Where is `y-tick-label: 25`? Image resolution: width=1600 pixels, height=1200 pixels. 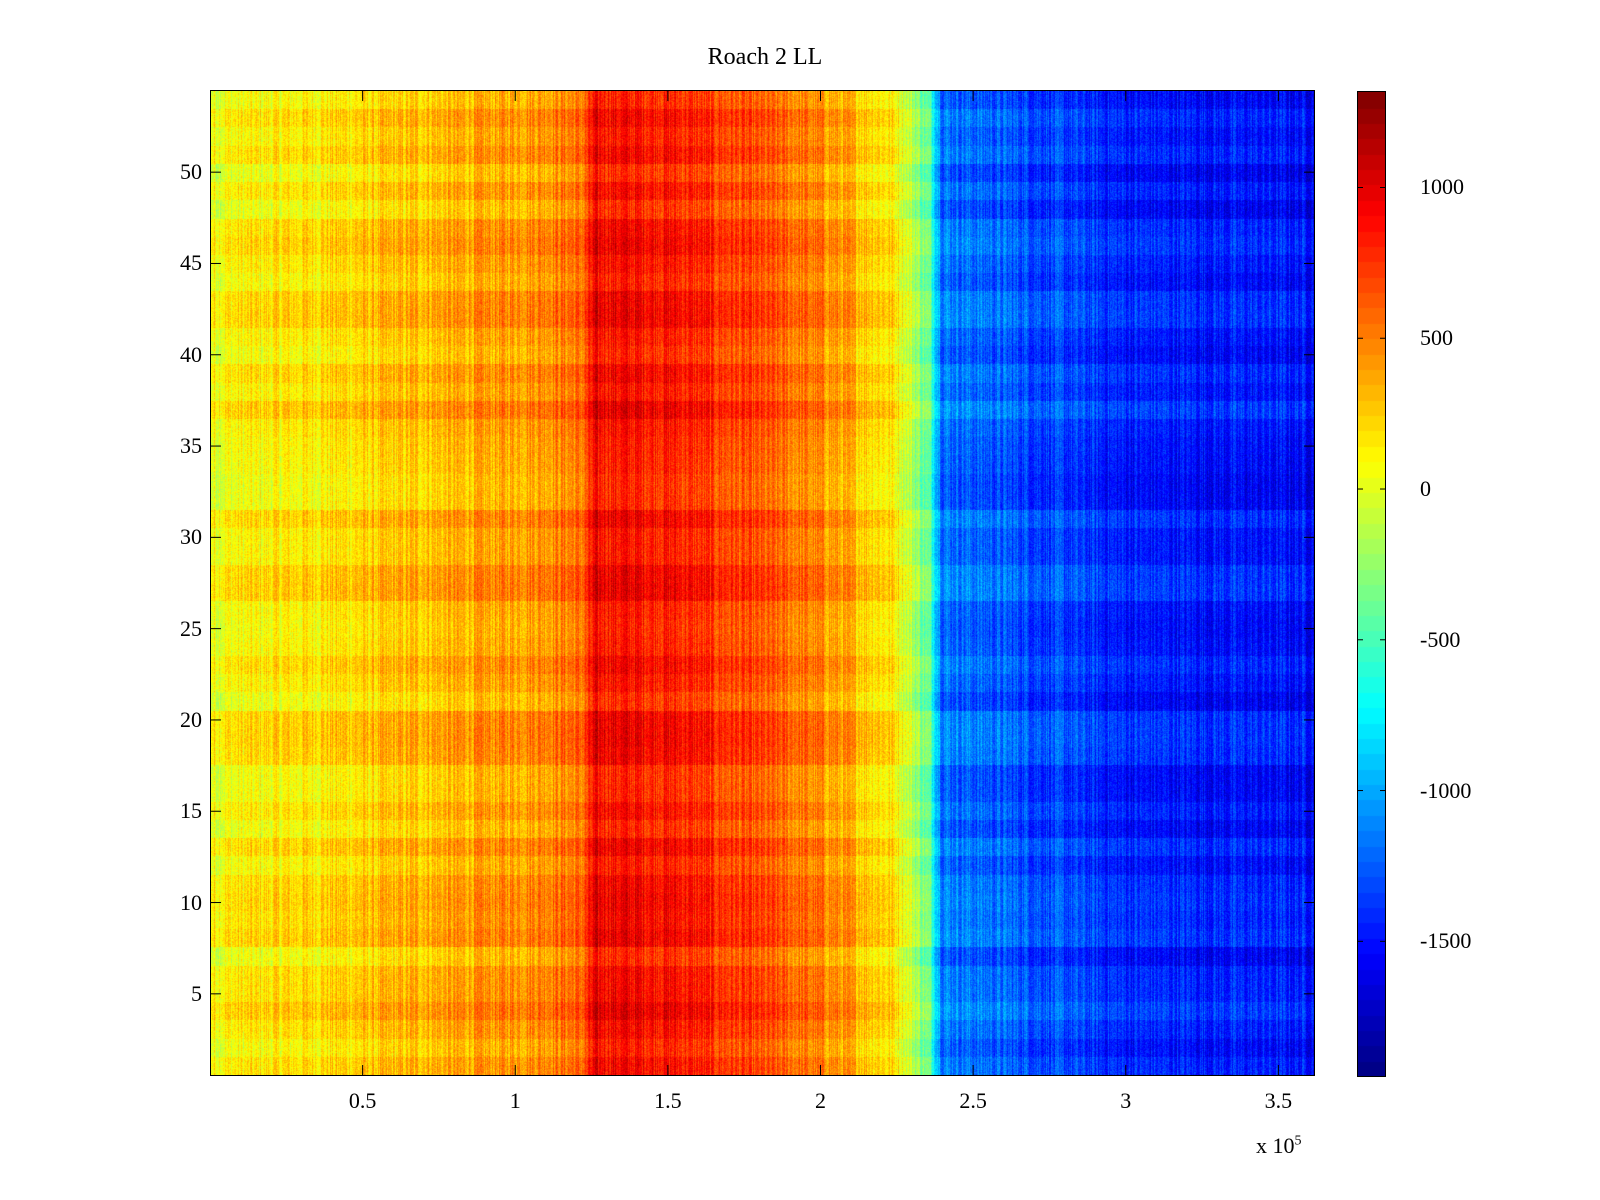
y-tick-label: 25 is located at coordinates (191, 628).